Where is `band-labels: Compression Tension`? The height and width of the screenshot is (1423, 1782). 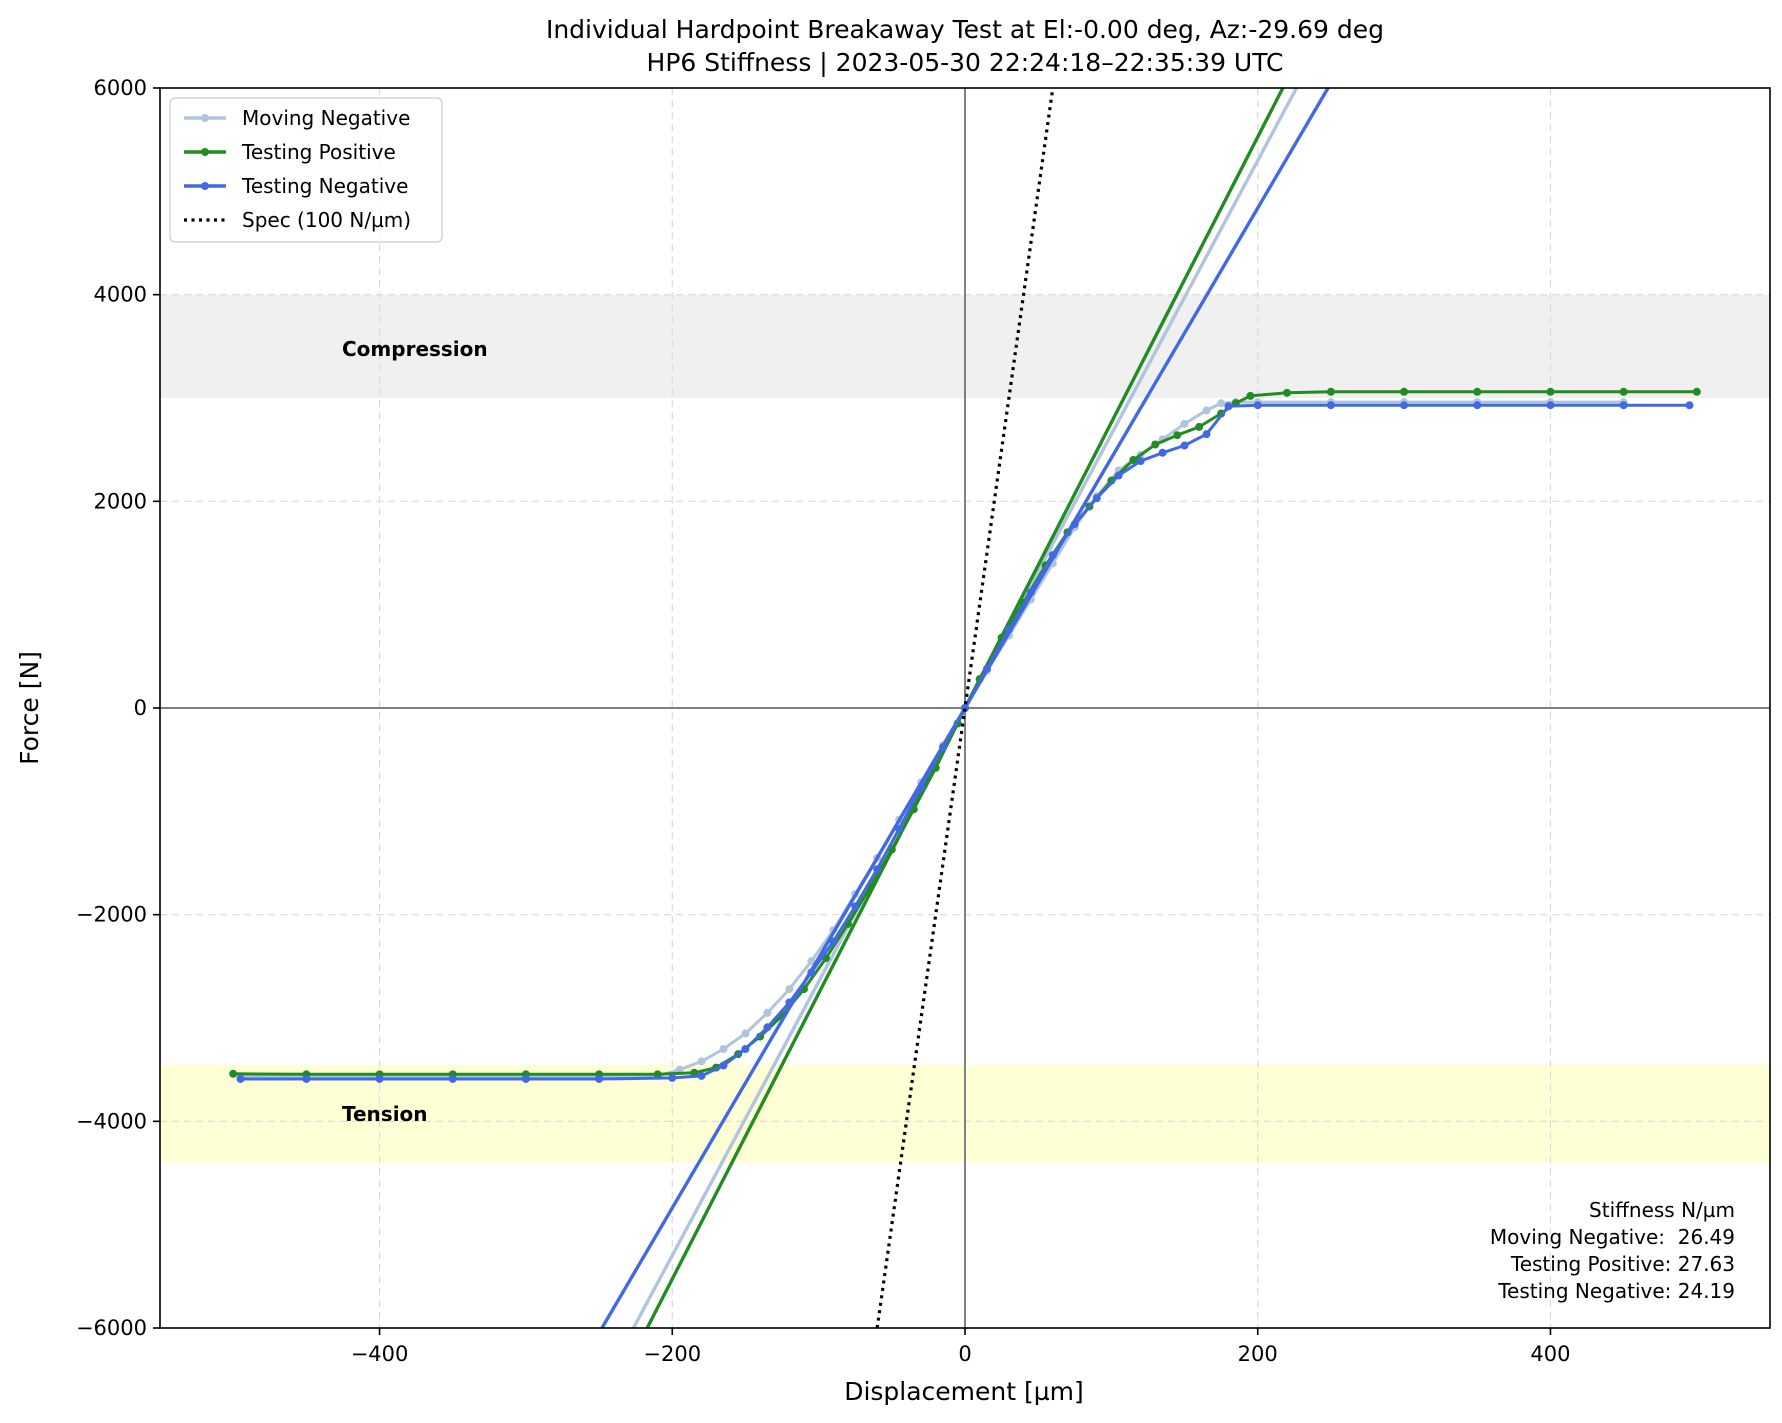
band-labels: Compression Tension is located at coordinates (415, 731).